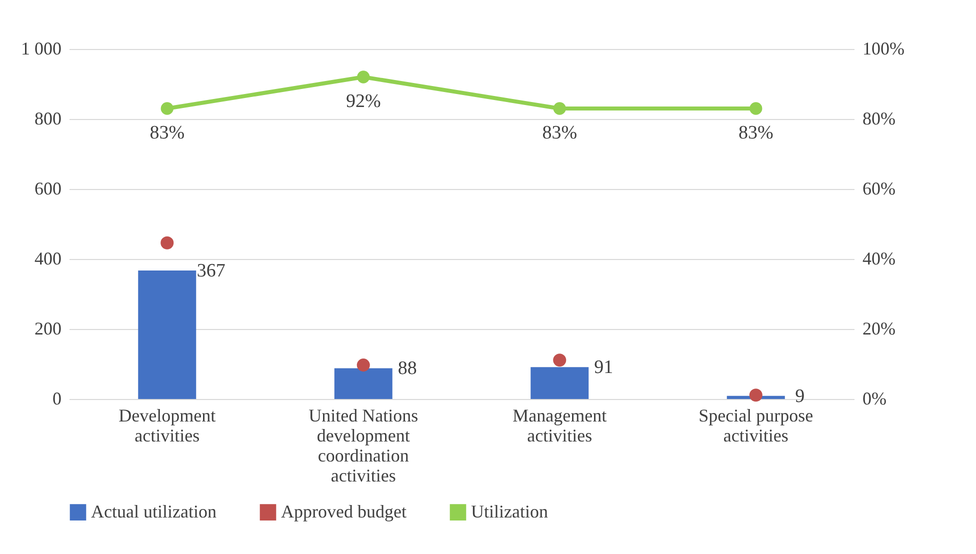 This screenshot has width=976, height=554. What do you see at coordinates (343, 511) in the screenshot?
I see `legend-label: Approved budget` at bounding box center [343, 511].